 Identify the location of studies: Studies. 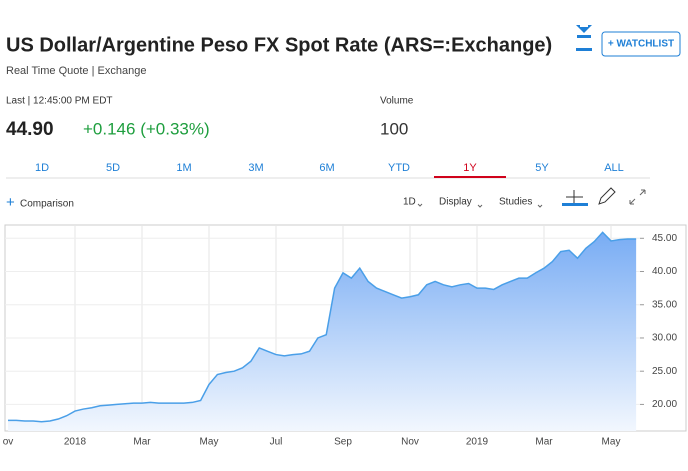
(515, 202).